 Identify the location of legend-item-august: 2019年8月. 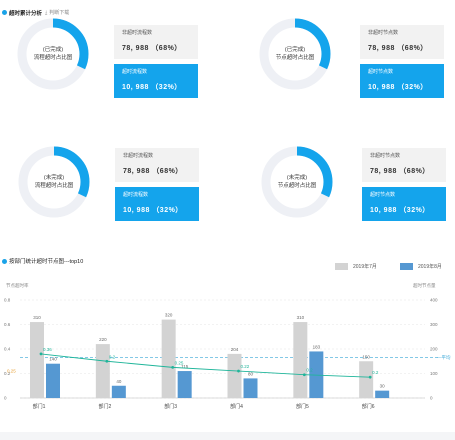
(421, 266).